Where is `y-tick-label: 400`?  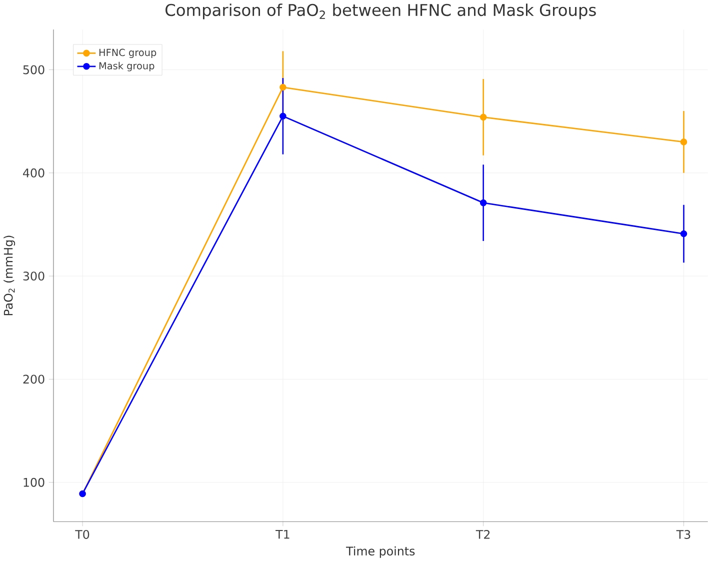
y-tick-label: 400 is located at coordinates (33, 173).